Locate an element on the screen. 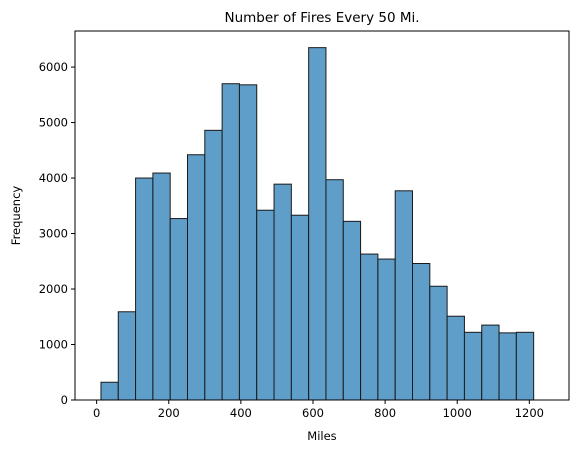 The width and height of the screenshot is (580, 453). y-tick-label: 5000 is located at coordinates (53, 123).